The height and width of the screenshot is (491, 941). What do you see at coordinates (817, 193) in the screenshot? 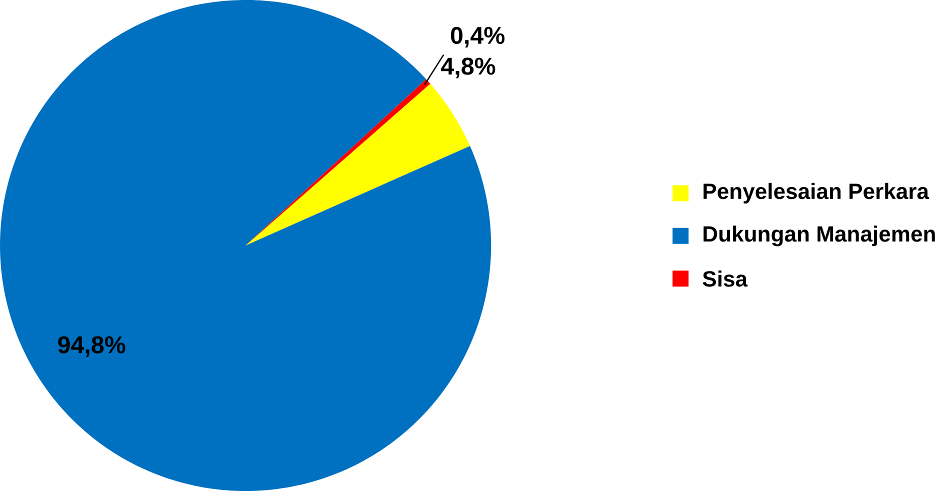
I see `legend-label: Penyelesaian Perkara` at bounding box center [817, 193].